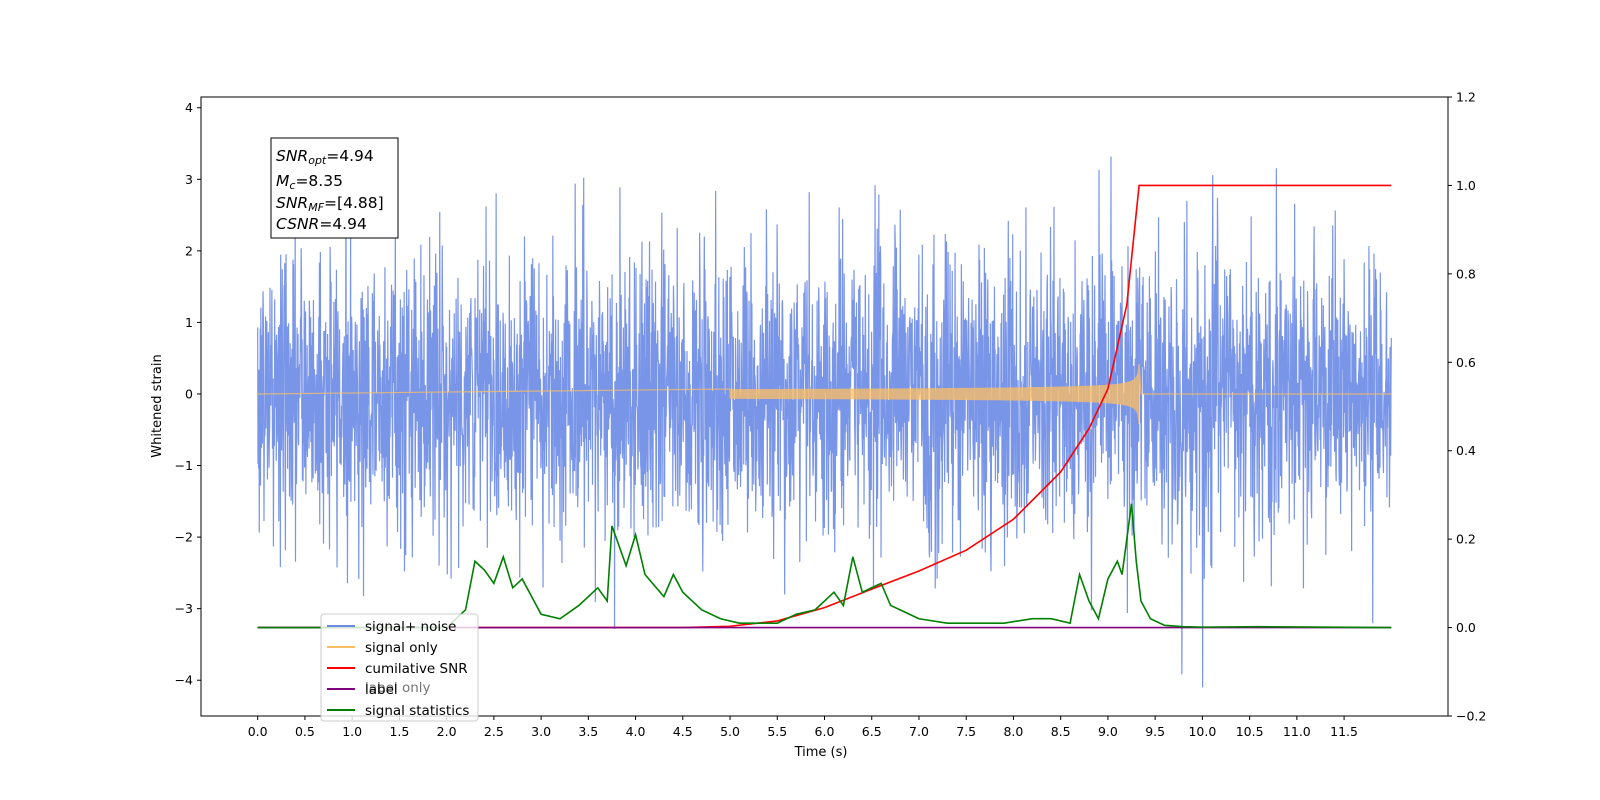  Describe the element at coordinates (1466, 97) in the screenshot. I see `y2-tick-label: 1.2` at that location.